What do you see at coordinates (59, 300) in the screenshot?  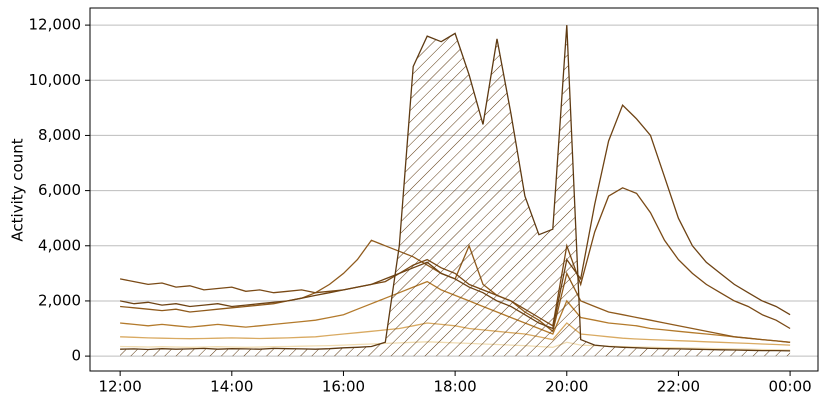 I see `y-tick-label: 2,000` at bounding box center [59, 300].